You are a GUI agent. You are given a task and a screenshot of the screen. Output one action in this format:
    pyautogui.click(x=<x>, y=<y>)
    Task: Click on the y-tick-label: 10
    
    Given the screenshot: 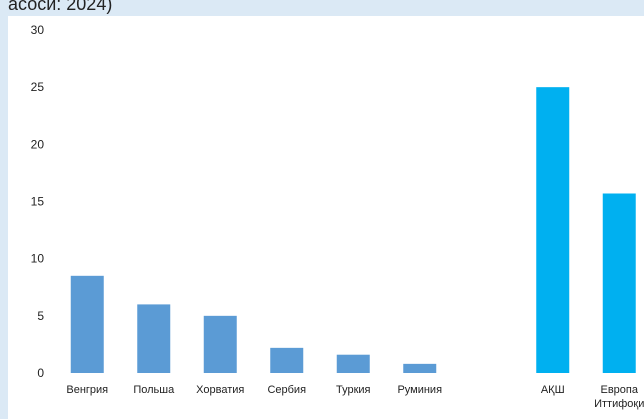 What is the action you would take?
    pyautogui.click(x=38, y=259)
    